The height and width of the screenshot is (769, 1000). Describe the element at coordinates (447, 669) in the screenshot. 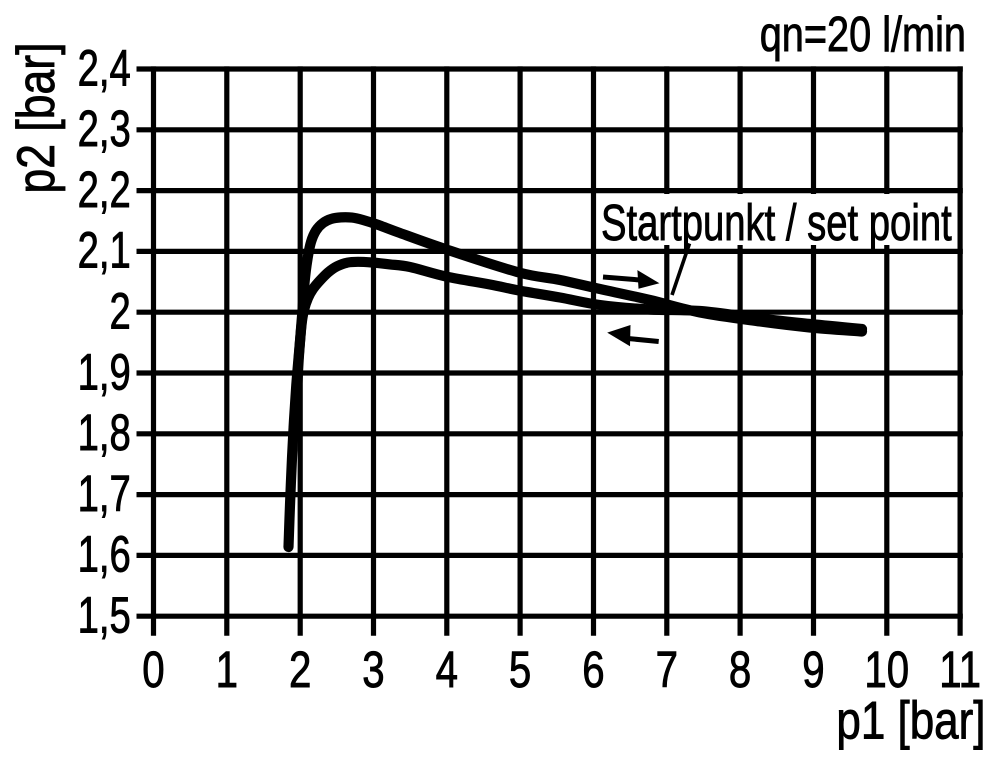

I see `svg-text: 4` at that location.